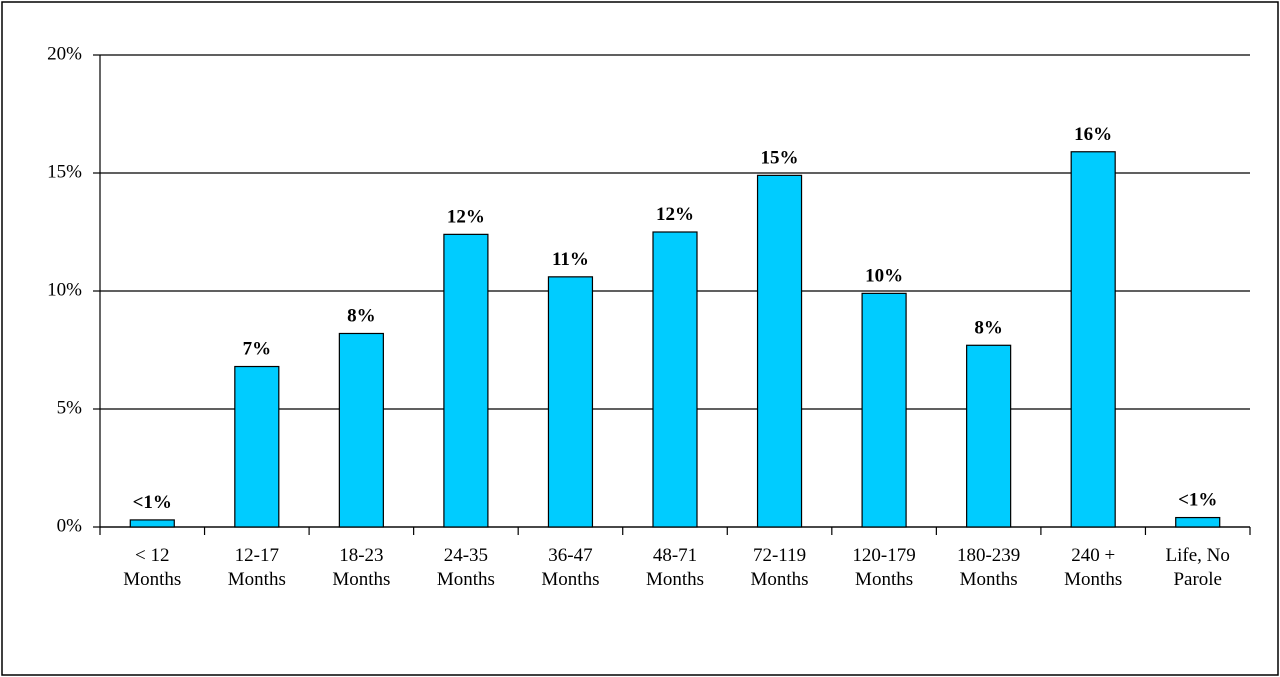 The height and width of the screenshot is (677, 1280). Describe the element at coordinates (64, 53) in the screenshot. I see `y-tick-label: 20%` at that location.